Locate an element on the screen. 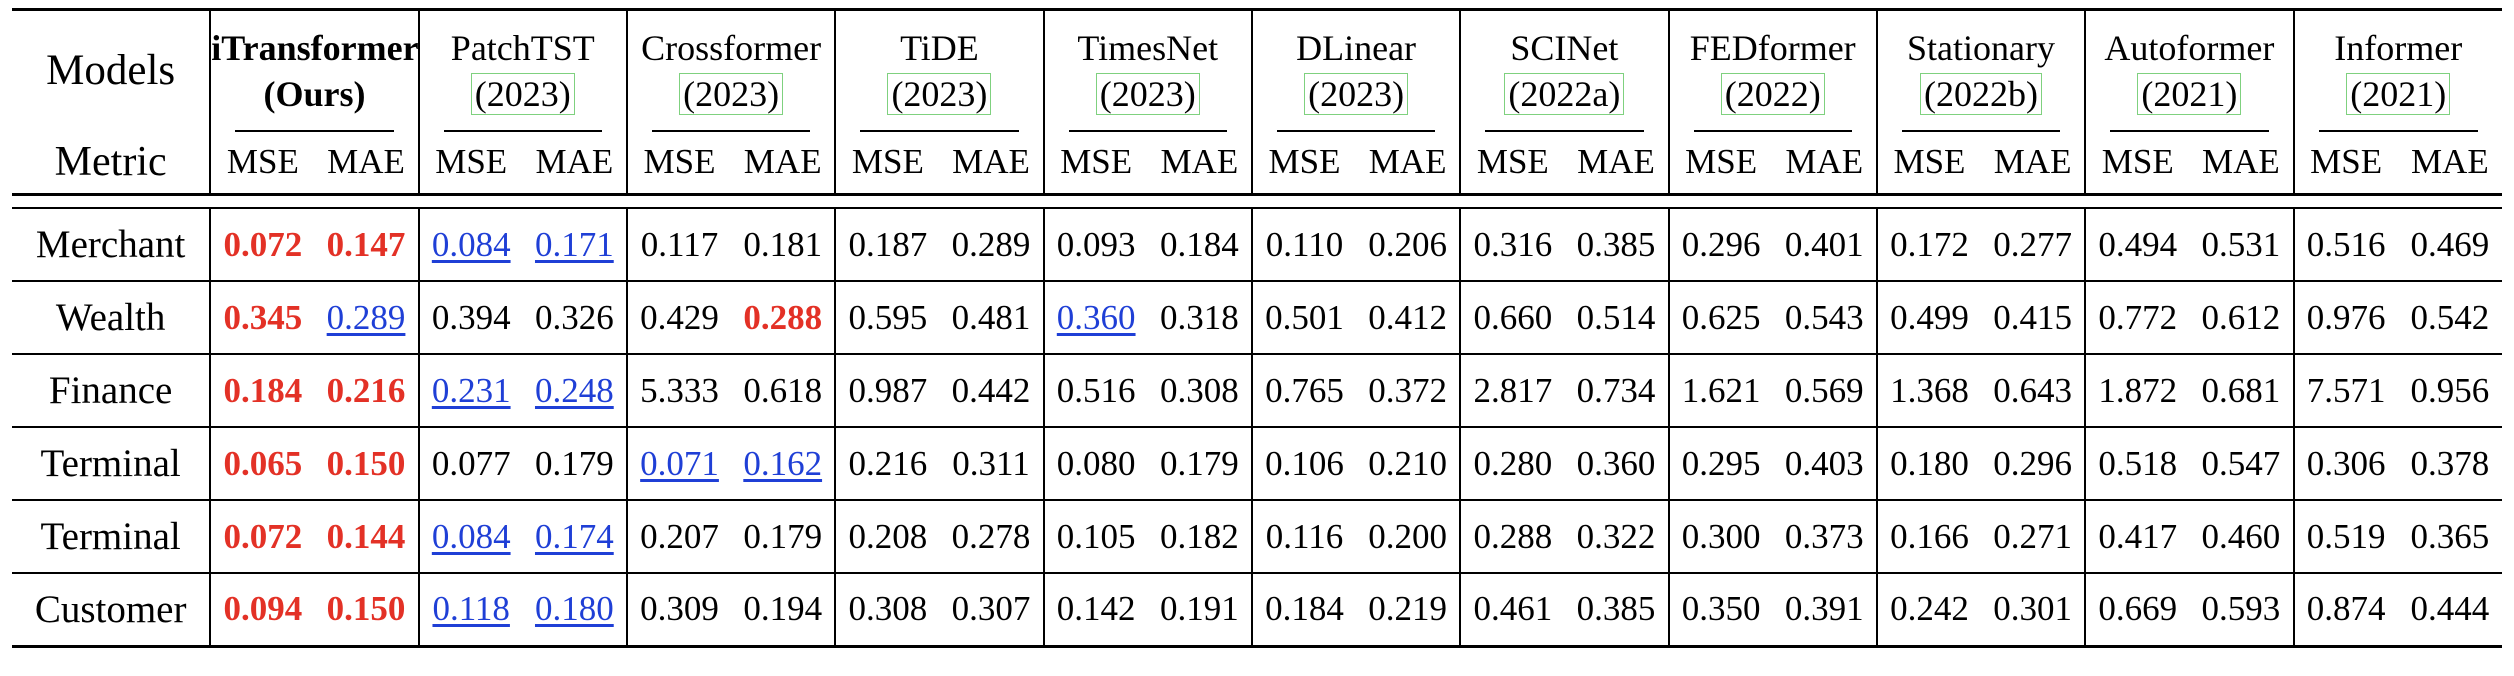 This screenshot has height=676, width=2514. second-best-value: 0.118 is located at coordinates (471, 609).